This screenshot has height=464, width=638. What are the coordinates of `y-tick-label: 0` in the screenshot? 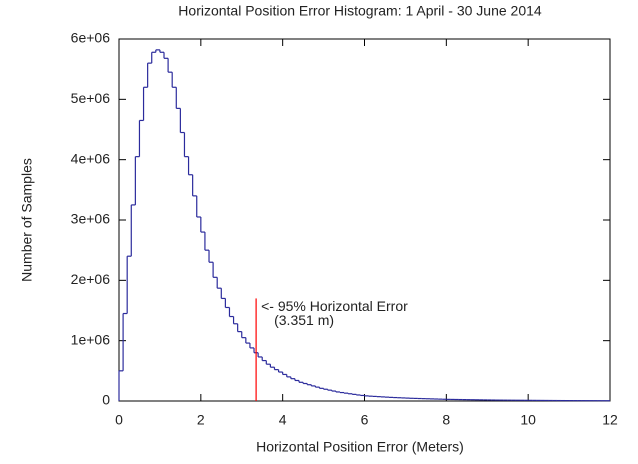 It's located at (106, 400).